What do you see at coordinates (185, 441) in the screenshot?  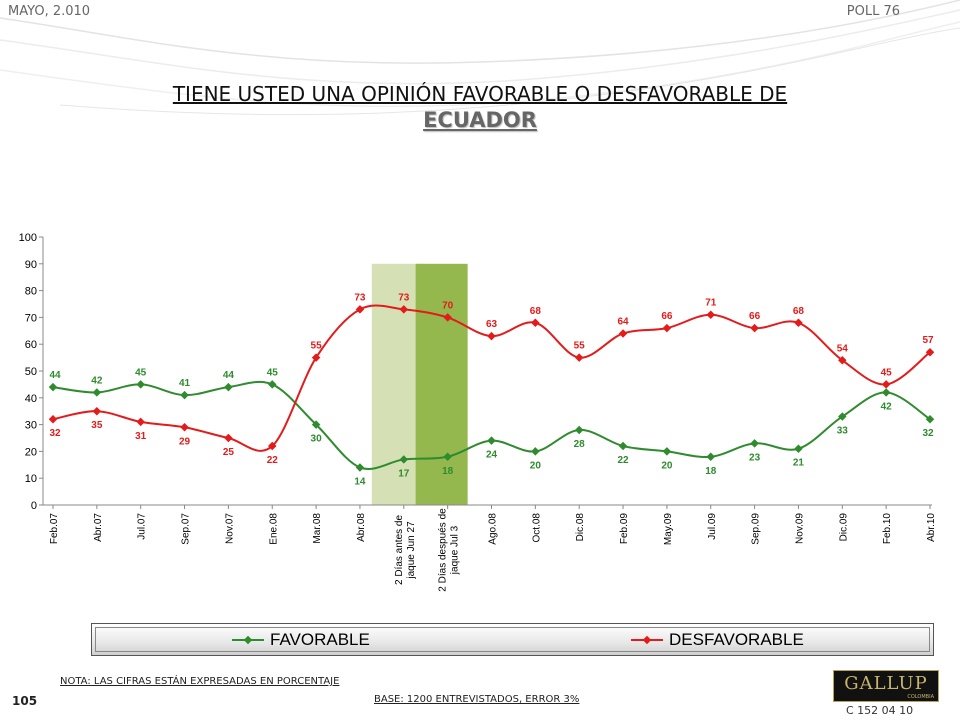 I see `data-label-desfavorable: 29` at bounding box center [185, 441].